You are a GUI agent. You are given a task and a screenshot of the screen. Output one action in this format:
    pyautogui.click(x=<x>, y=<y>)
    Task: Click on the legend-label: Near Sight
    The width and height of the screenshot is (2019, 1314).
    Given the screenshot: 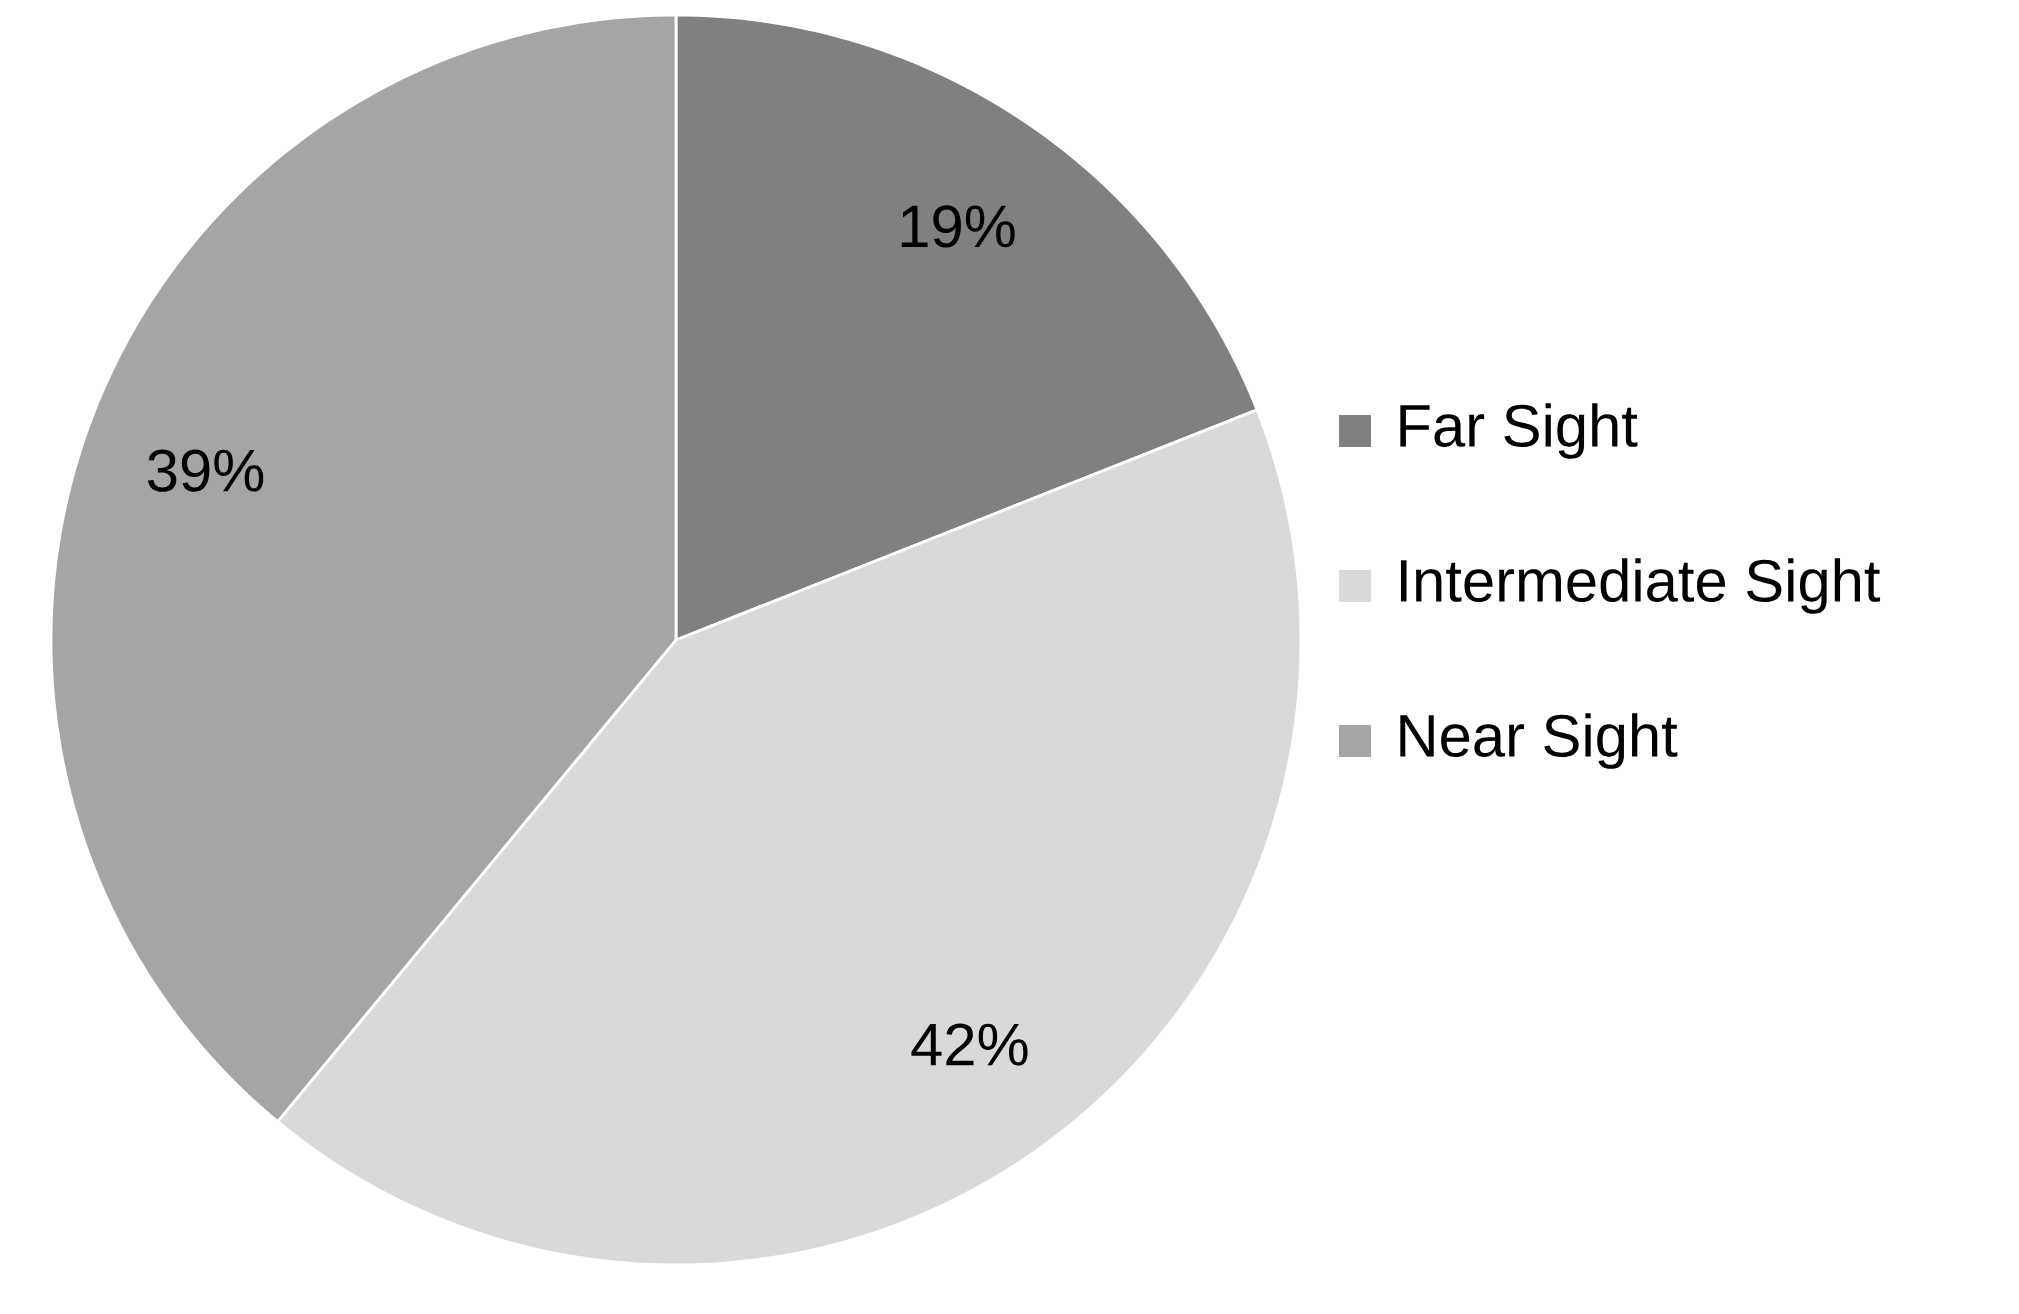 What is the action you would take?
    pyautogui.click(x=1539, y=741)
    